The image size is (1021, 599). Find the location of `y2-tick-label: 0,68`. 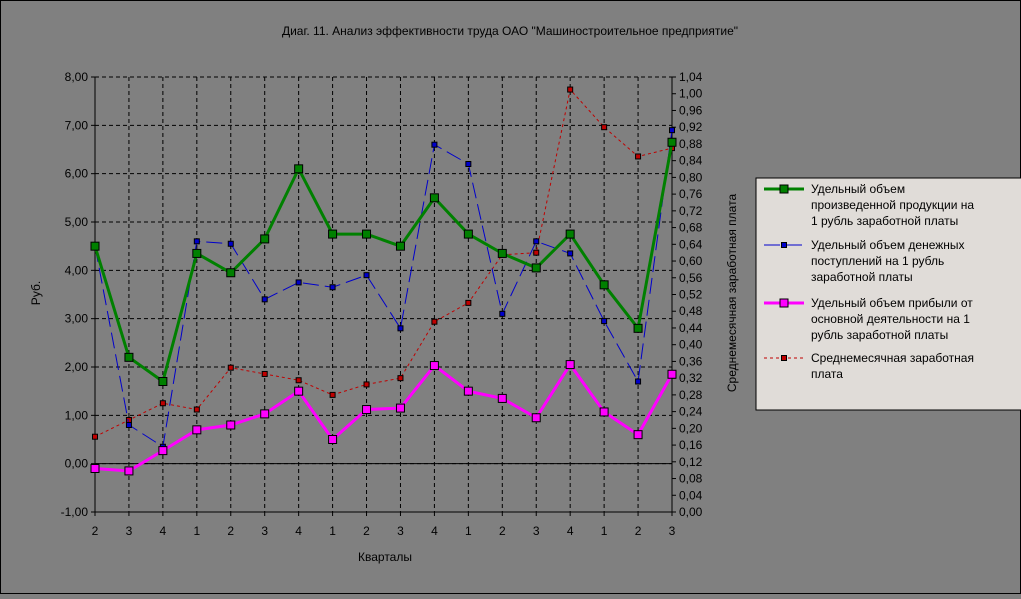

y2-tick-label: 0,68 is located at coordinates (691, 228).